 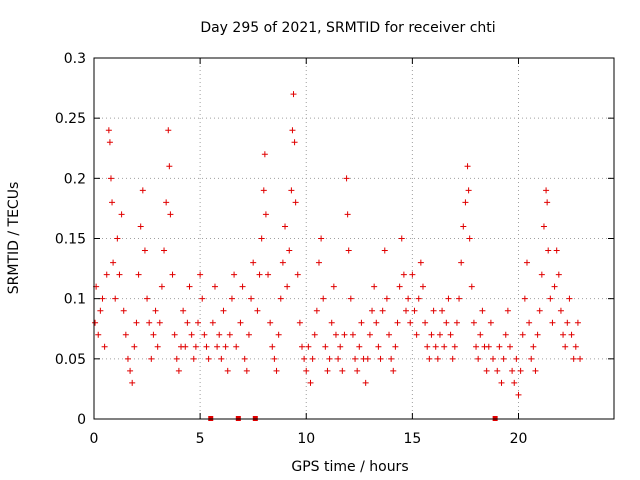 I want to click on x-tick-label: 0, so click(x=94, y=439).